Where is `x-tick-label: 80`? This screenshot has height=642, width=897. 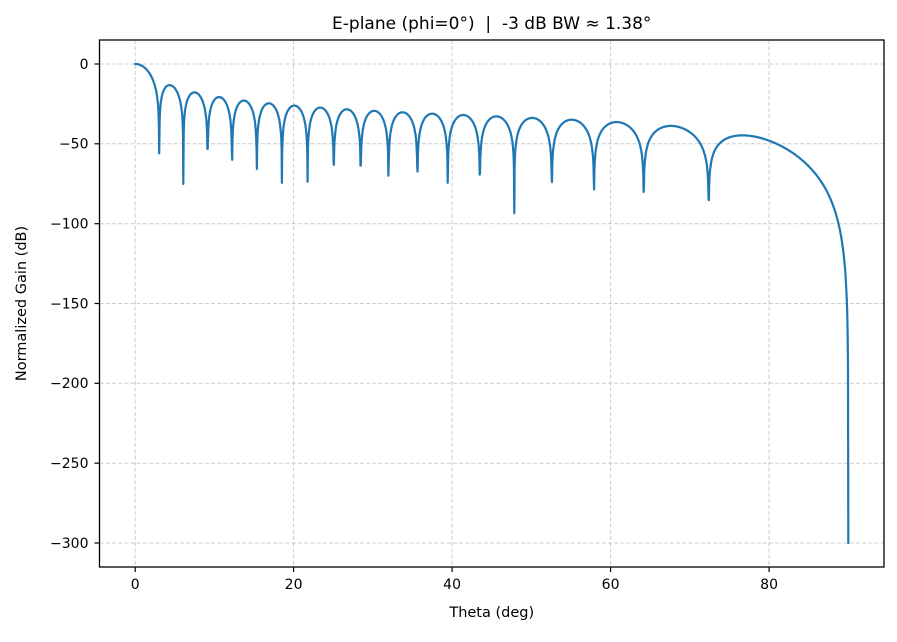
x-tick-label: 80 is located at coordinates (769, 585).